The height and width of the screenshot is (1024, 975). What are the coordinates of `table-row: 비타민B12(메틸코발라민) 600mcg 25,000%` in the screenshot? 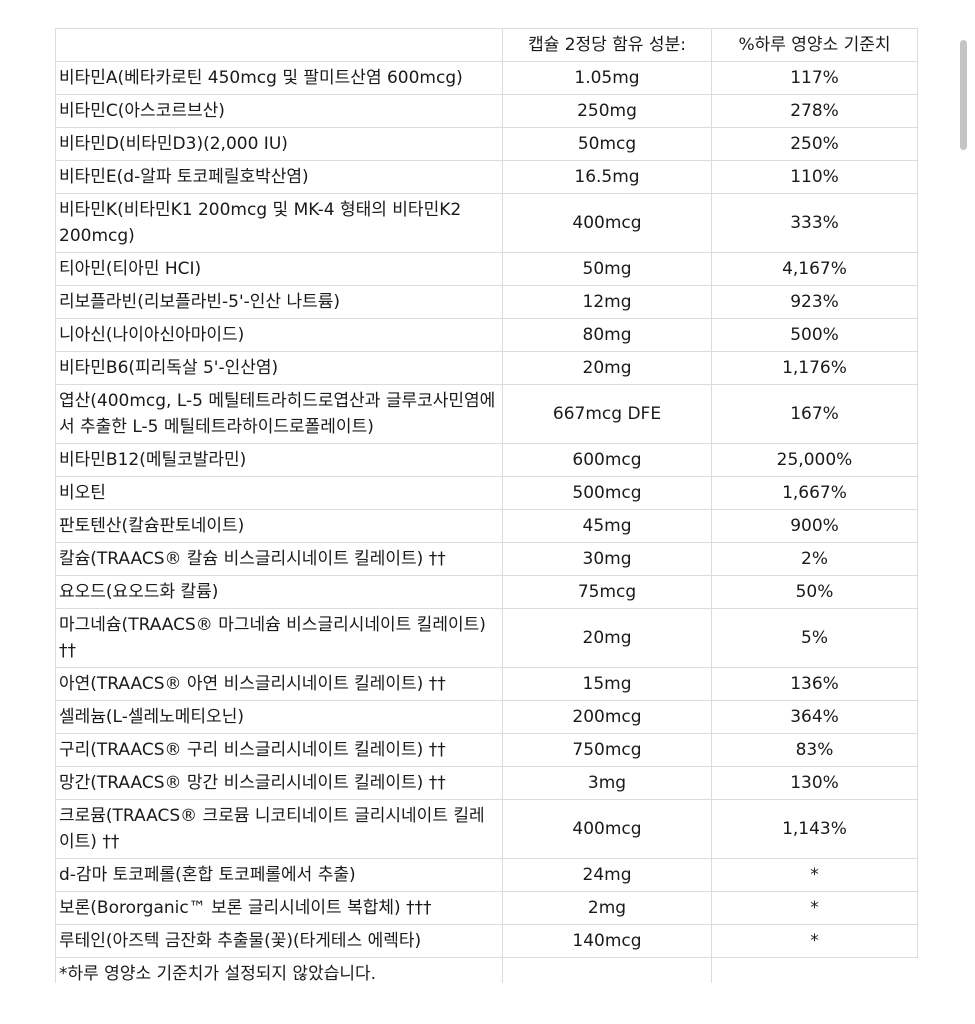 It's located at (486, 460).